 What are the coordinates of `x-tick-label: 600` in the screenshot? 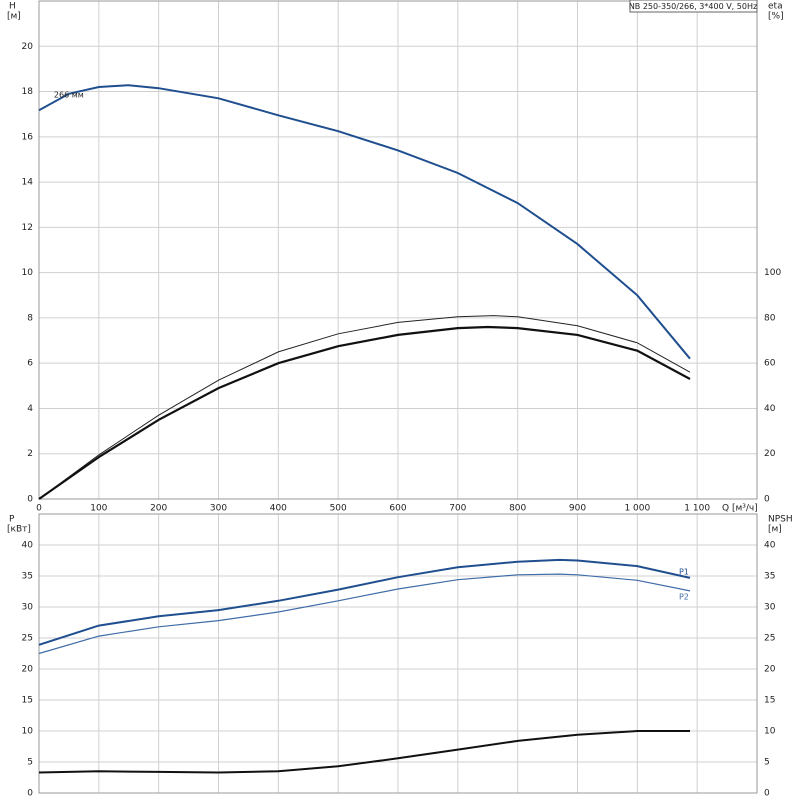 It's located at (397, 509).